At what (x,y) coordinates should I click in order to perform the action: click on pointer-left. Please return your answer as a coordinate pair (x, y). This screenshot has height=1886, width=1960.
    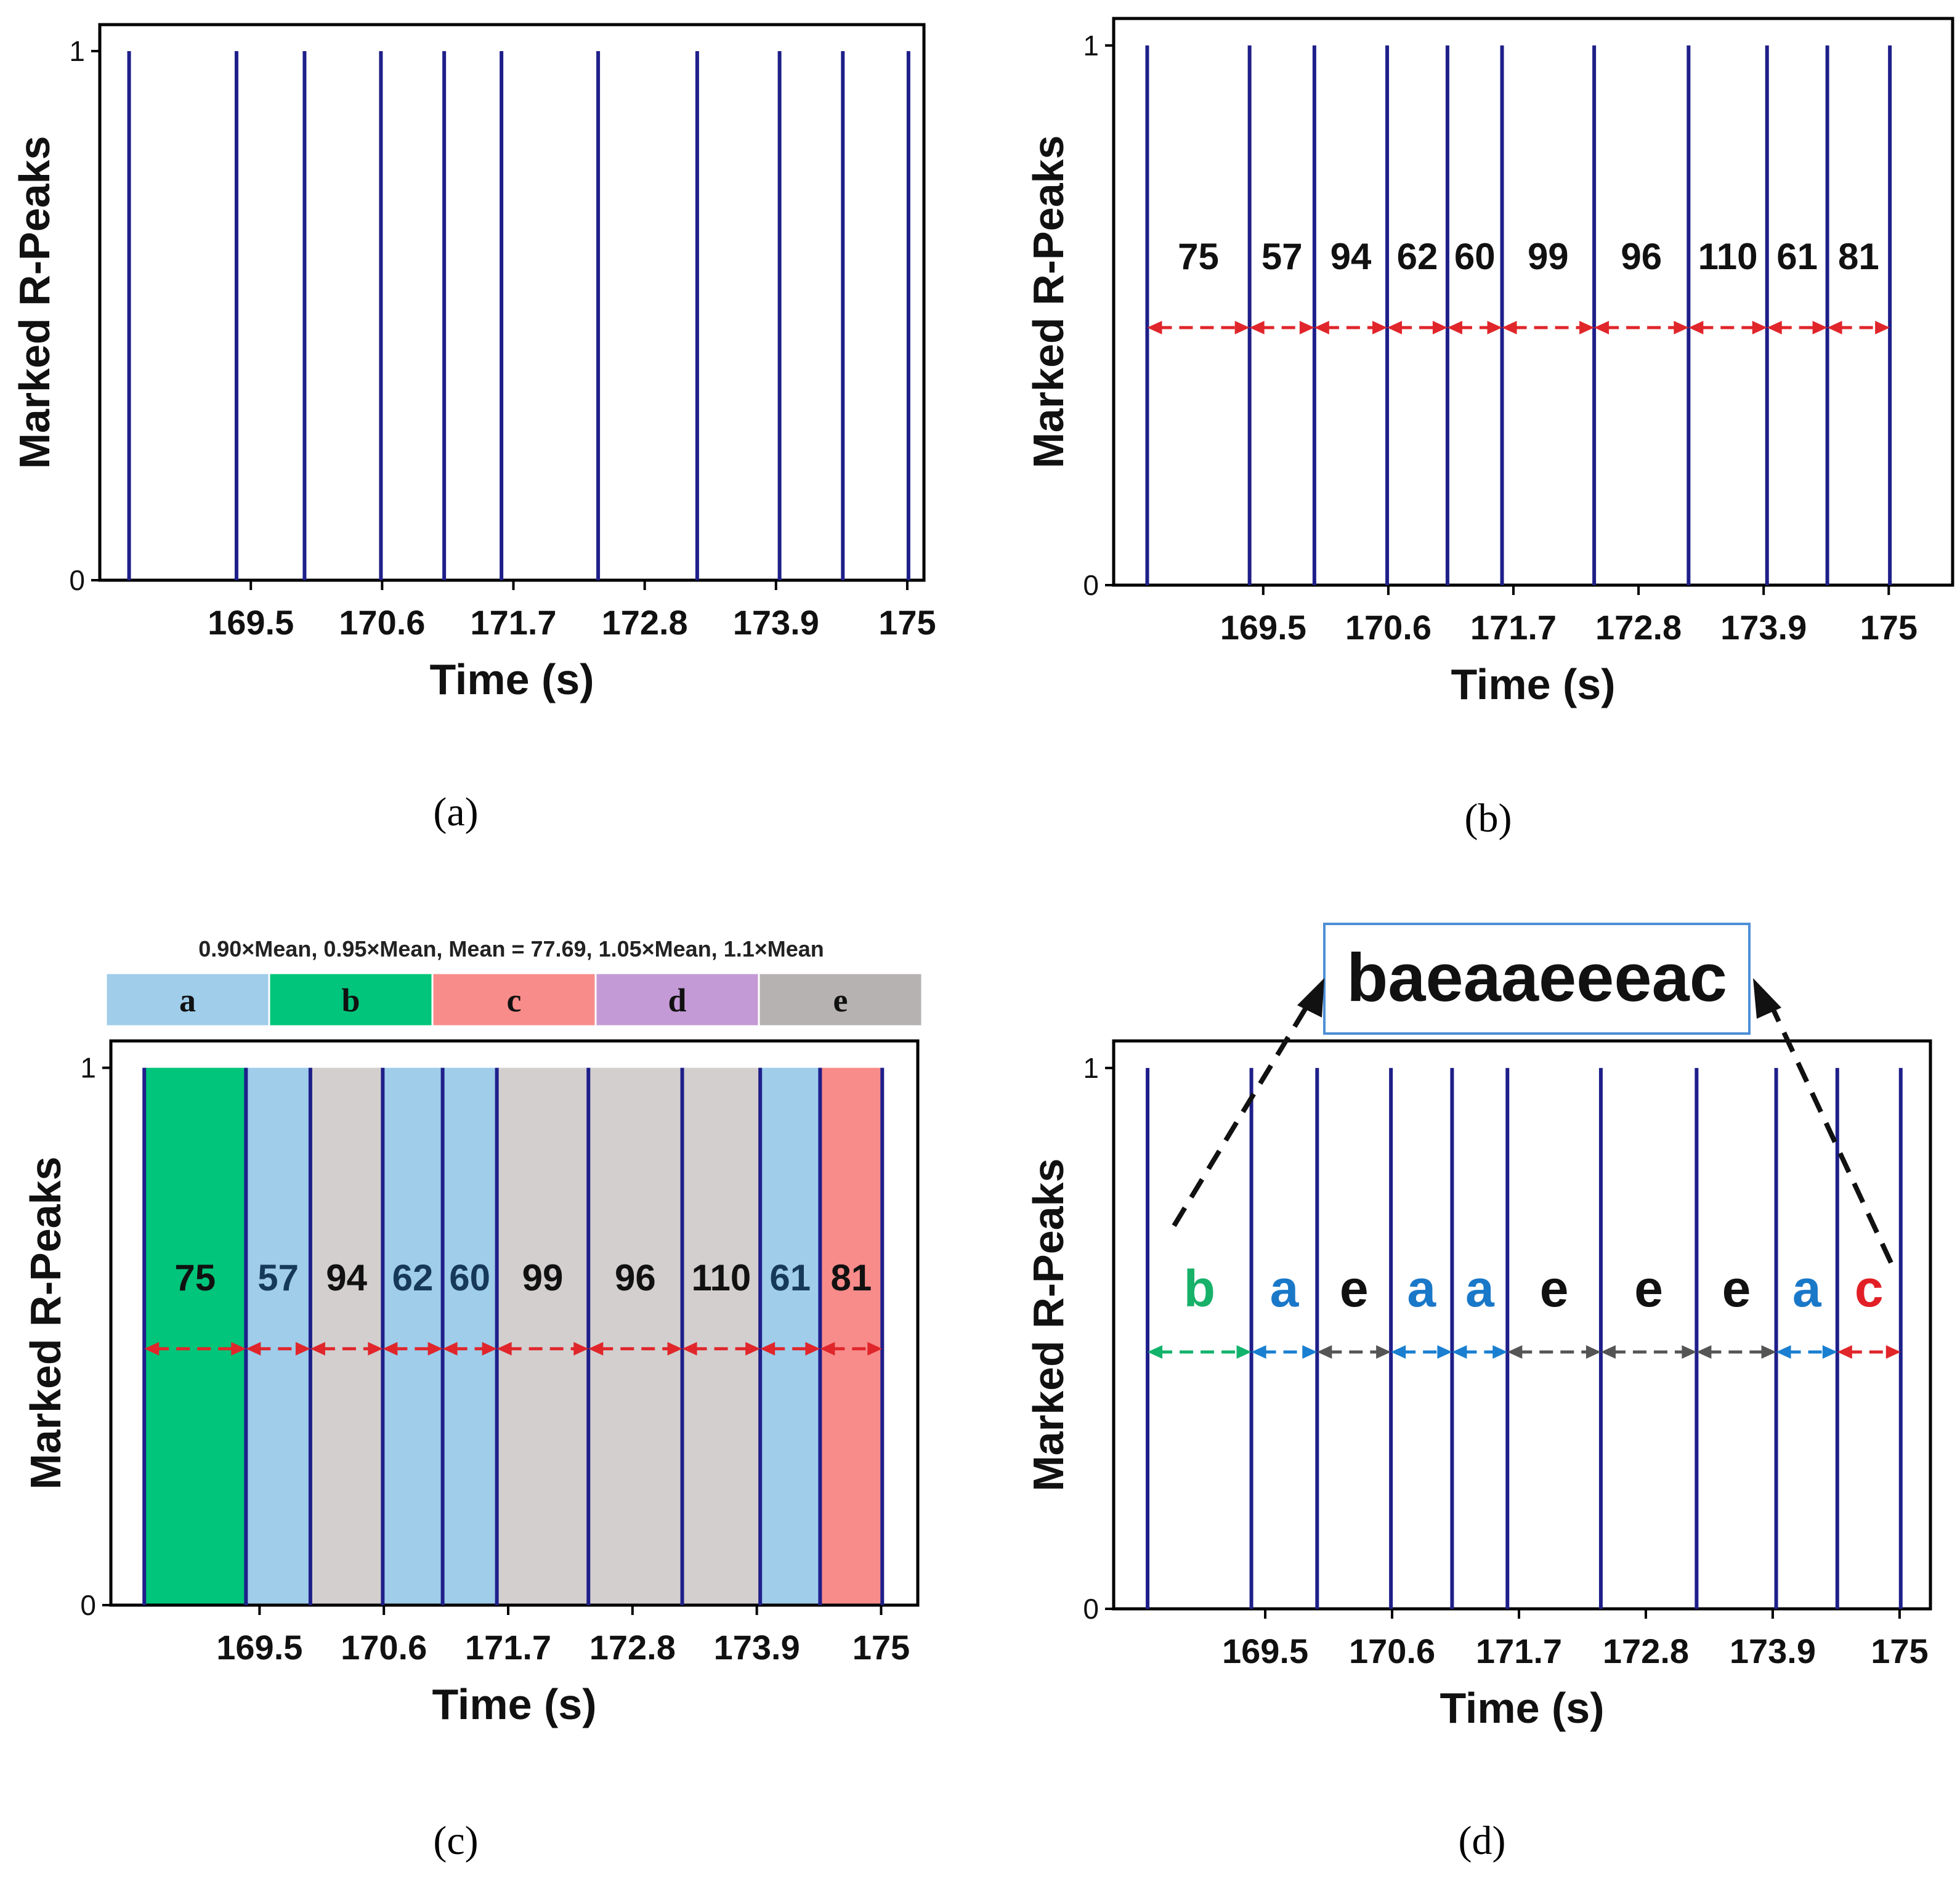
    Looking at the image, I should click on (1243, 1112).